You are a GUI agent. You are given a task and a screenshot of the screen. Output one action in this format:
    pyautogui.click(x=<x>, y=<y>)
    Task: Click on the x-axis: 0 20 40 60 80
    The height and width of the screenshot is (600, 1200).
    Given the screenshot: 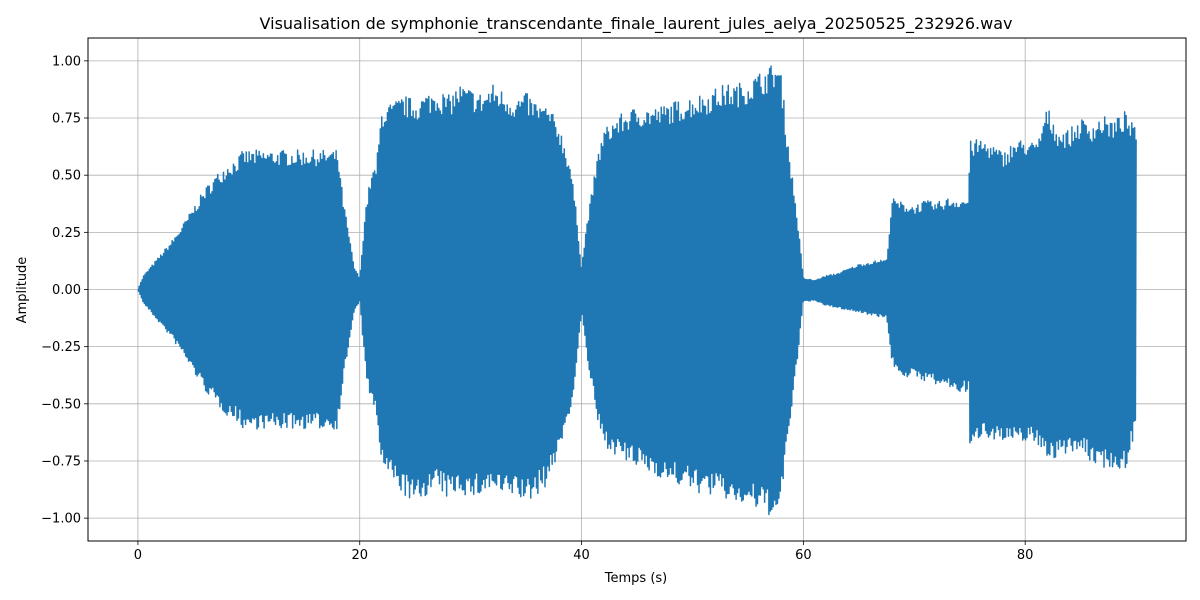 What is the action you would take?
    pyautogui.click(x=584, y=552)
    